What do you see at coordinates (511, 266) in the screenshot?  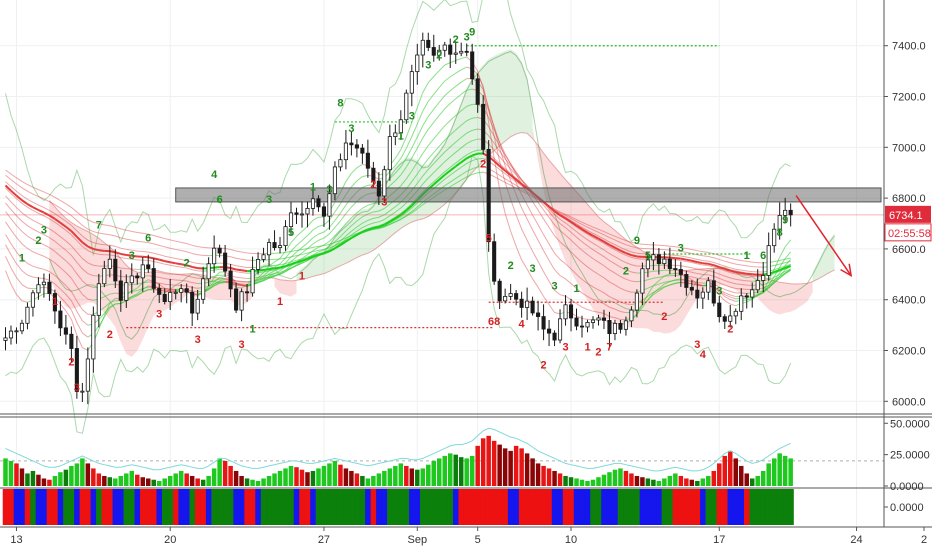 I see `sequential-count: 2` at bounding box center [511, 266].